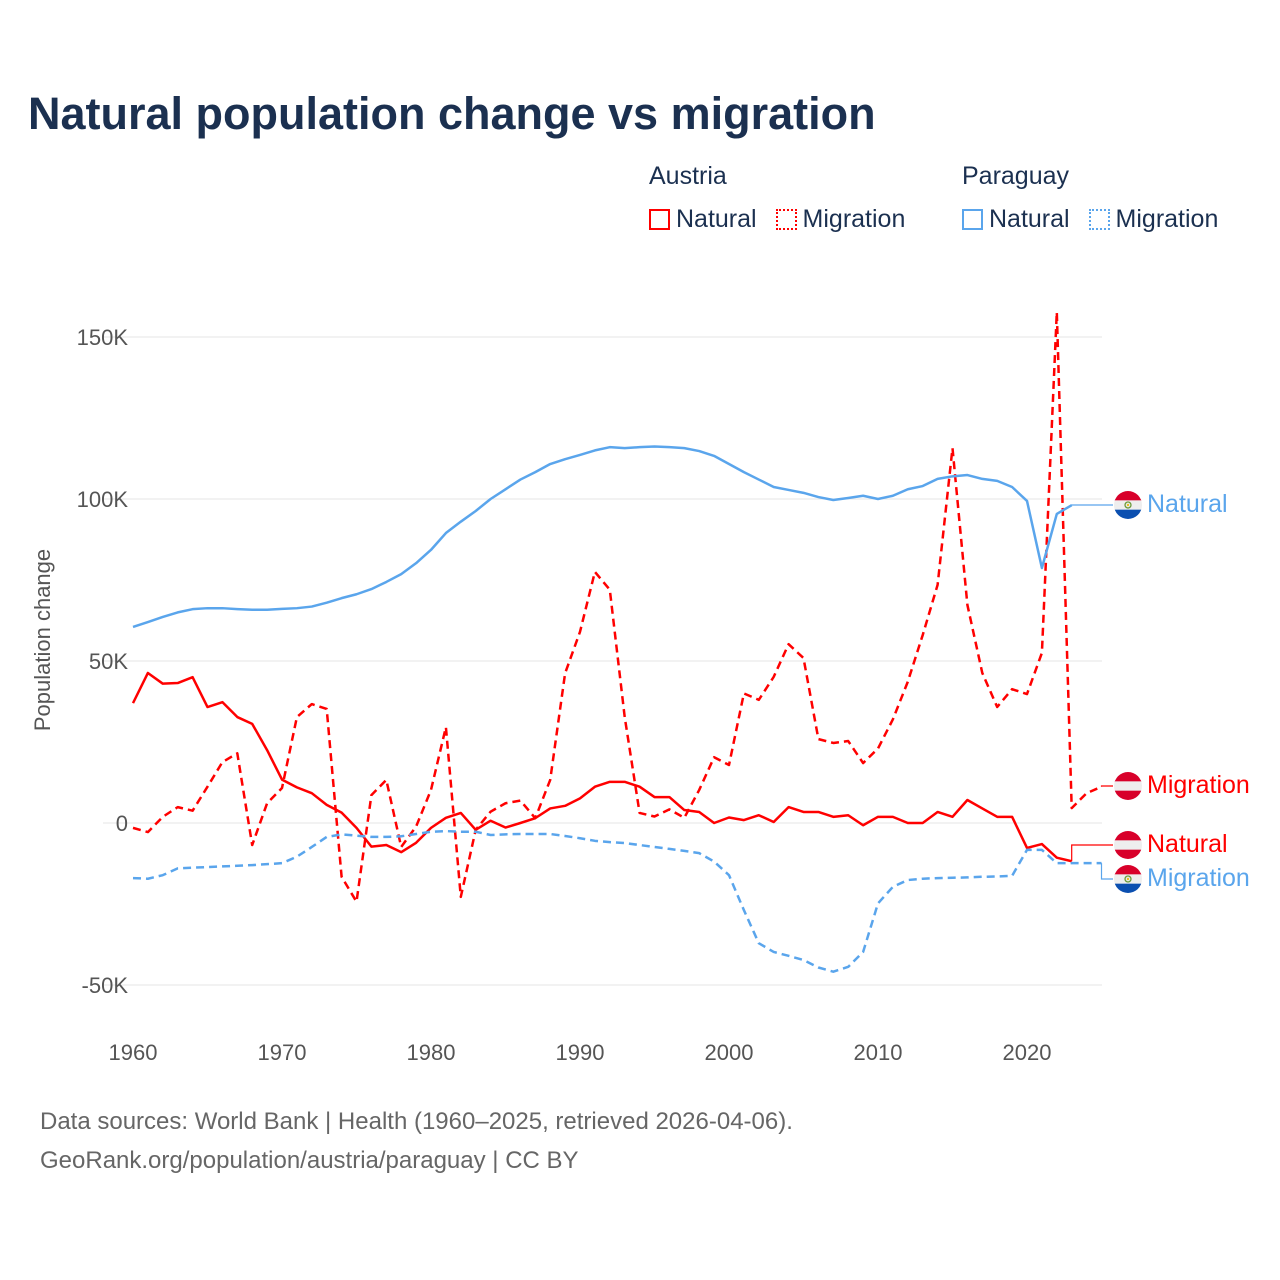  Describe the element at coordinates (108, 661) in the screenshot. I see `y-tick-label: 50K` at that location.